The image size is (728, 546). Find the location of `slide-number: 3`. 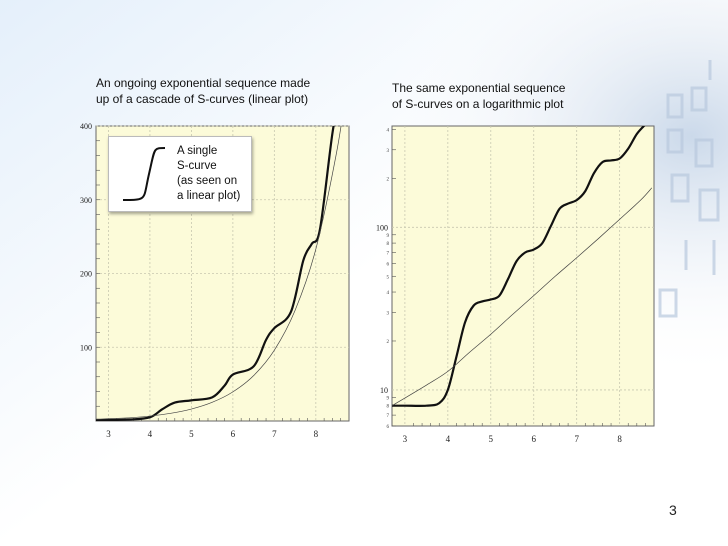

slide-number: 3 is located at coordinates (673, 510).